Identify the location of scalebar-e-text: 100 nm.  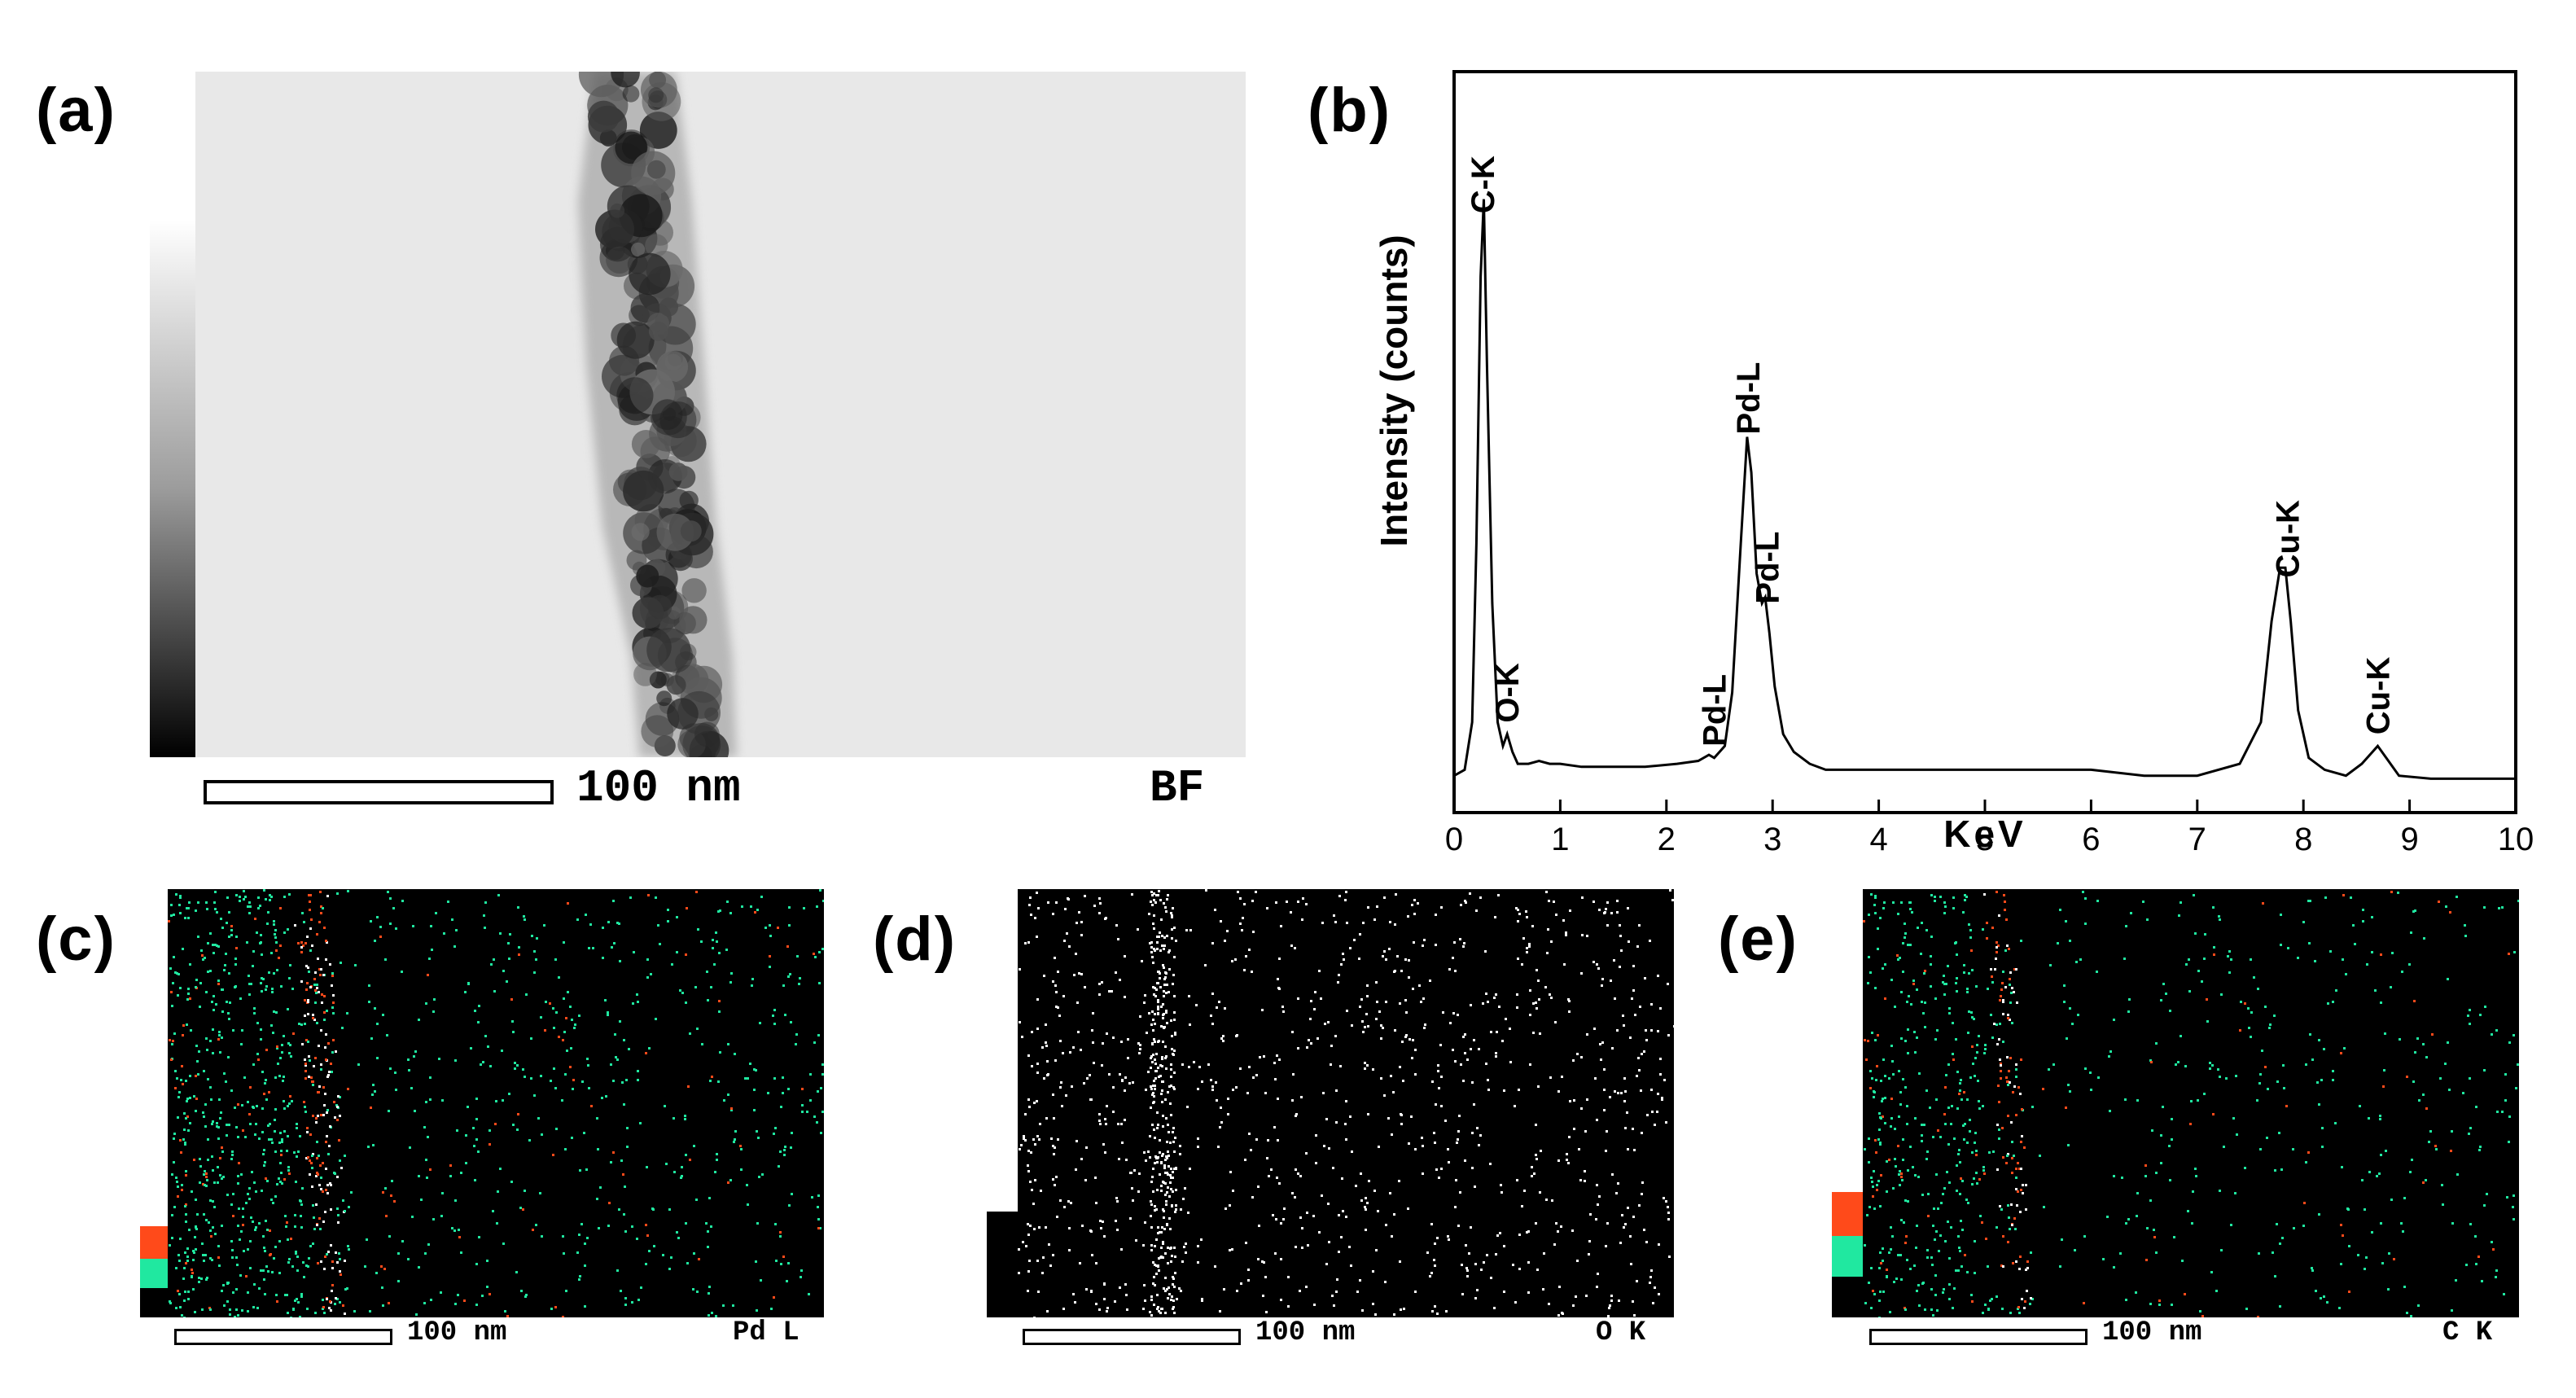
(2151, 1332).